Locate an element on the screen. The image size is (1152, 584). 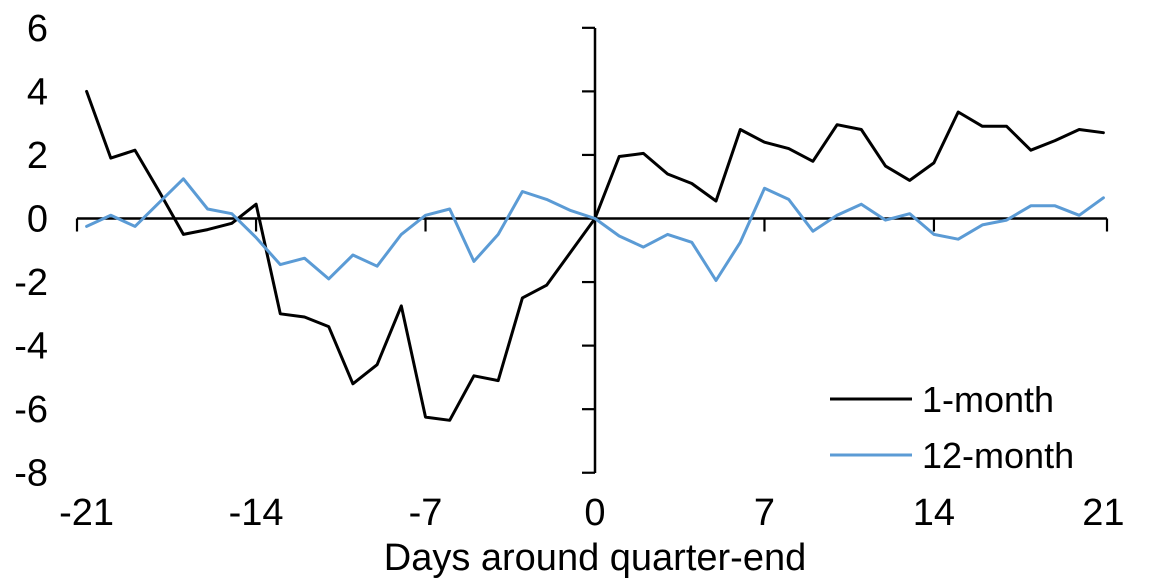
legend-label-12-month: 12-month is located at coordinates (998, 455).